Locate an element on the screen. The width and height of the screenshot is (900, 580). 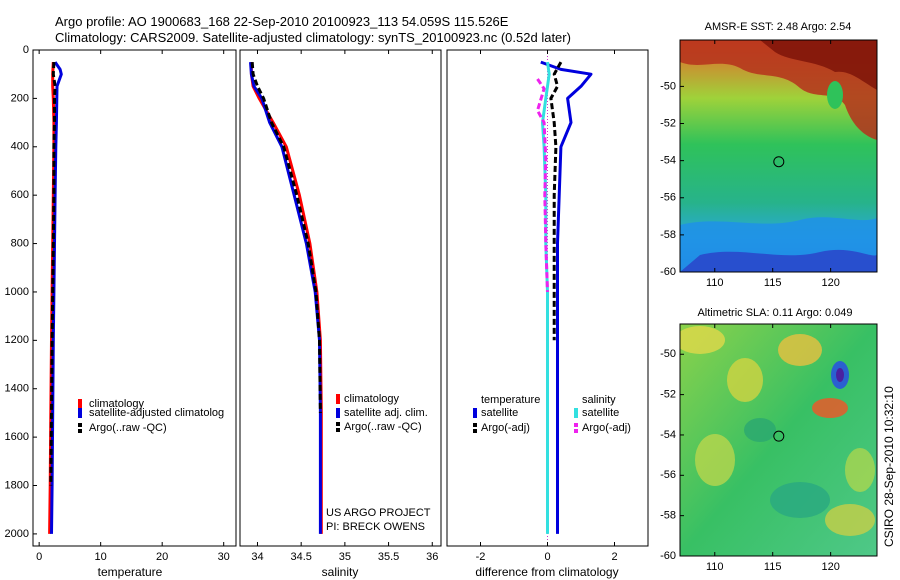
legend-label-sal-argo: Argo(-adj) is located at coordinates (606, 428).